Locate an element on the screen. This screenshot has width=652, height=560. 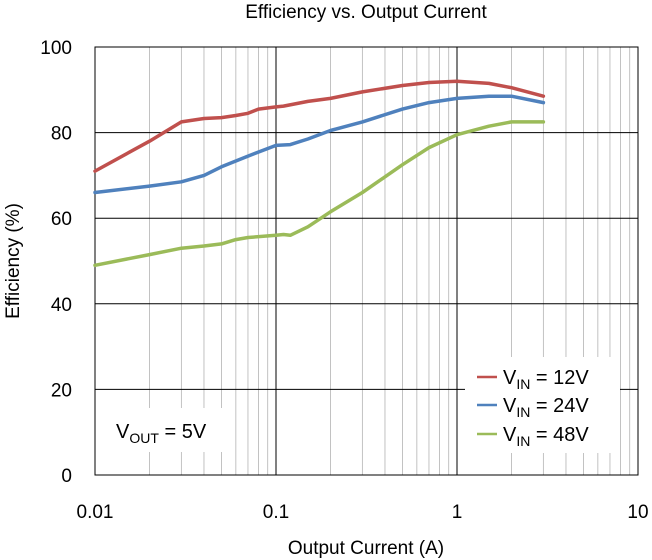
legend-item-12v: VIN = 12V is located at coordinates (533, 379).